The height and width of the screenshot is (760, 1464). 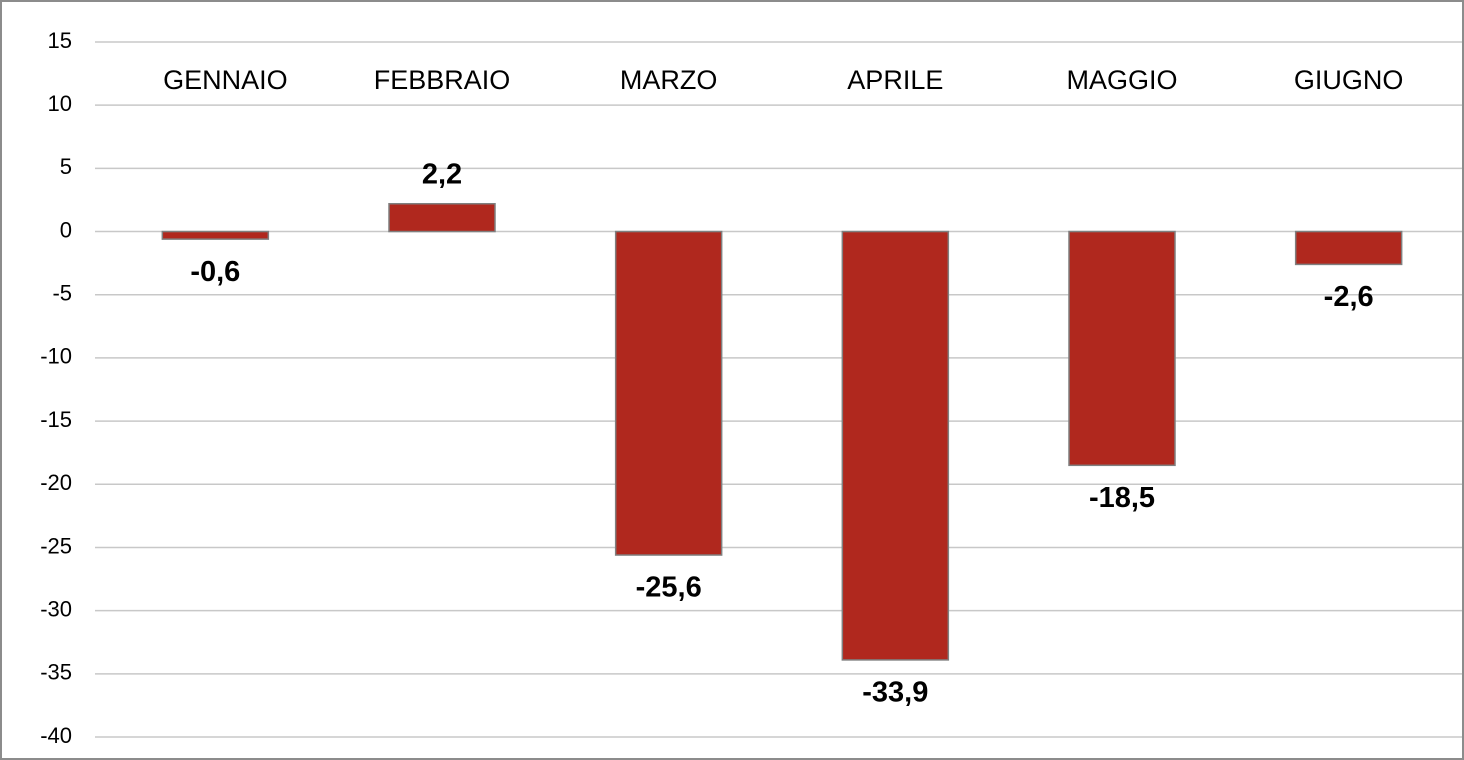 I want to click on y-tick-label: -25, so click(x=56, y=545).